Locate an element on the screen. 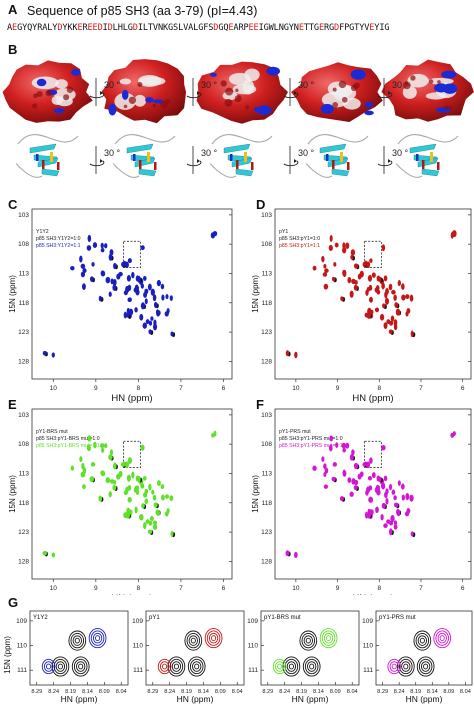  inset-label: pY1-BRS mut is located at coordinates (282, 618).